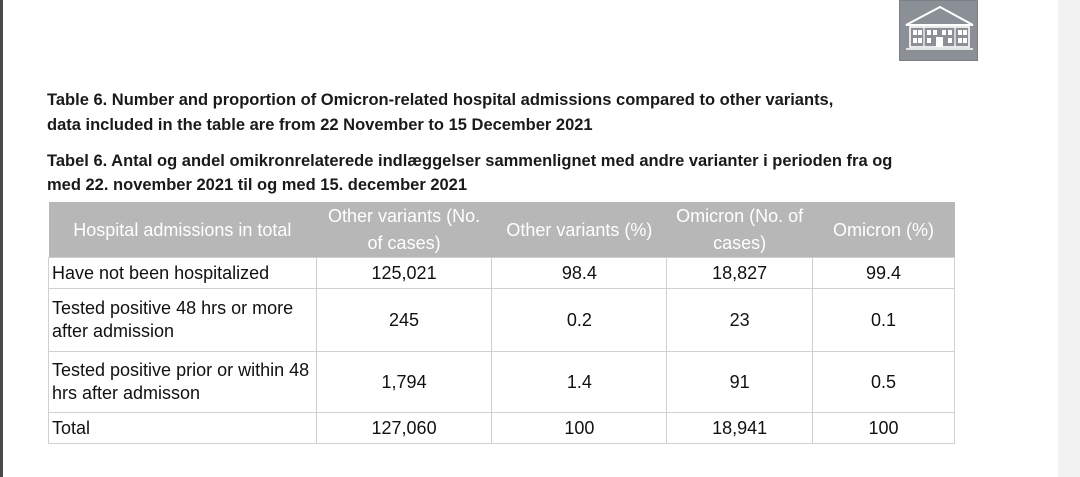 The image size is (1080, 477). Describe the element at coordinates (883, 230) in the screenshot. I see `header-omicron-percent: Omicron (%)` at that location.